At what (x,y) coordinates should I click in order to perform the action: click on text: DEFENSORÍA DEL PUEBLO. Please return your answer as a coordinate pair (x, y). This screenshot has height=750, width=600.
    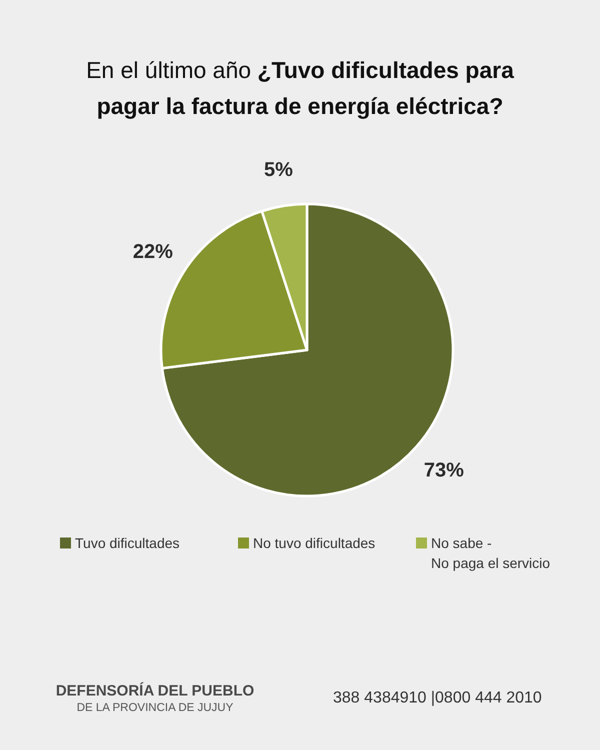
    Looking at the image, I should click on (155, 691).